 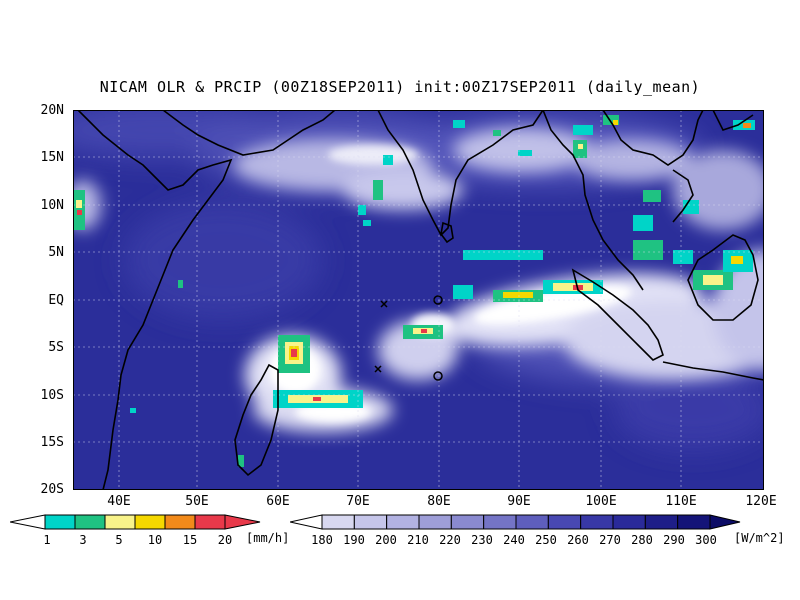 What do you see at coordinates (445, 167) in the screenshot?
I see `precip-cell-bay-of-bengal` at bounding box center [445, 167].